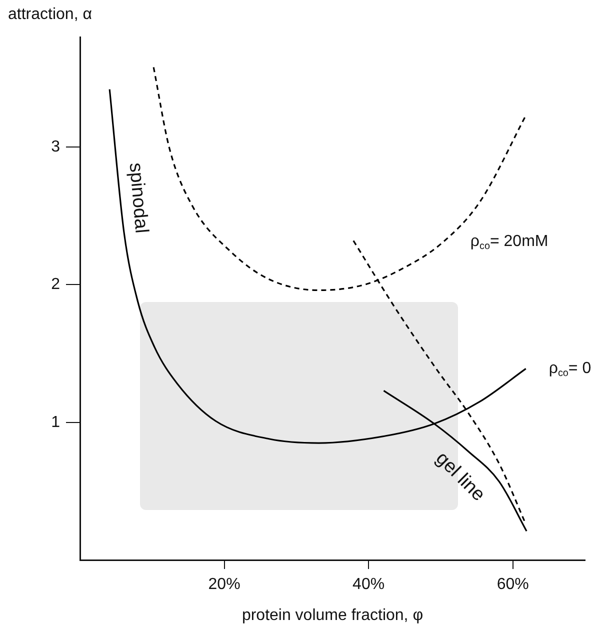 The height and width of the screenshot is (625, 609). What do you see at coordinates (512, 585) in the screenshot?
I see `x-tick-label: 60%` at bounding box center [512, 585].